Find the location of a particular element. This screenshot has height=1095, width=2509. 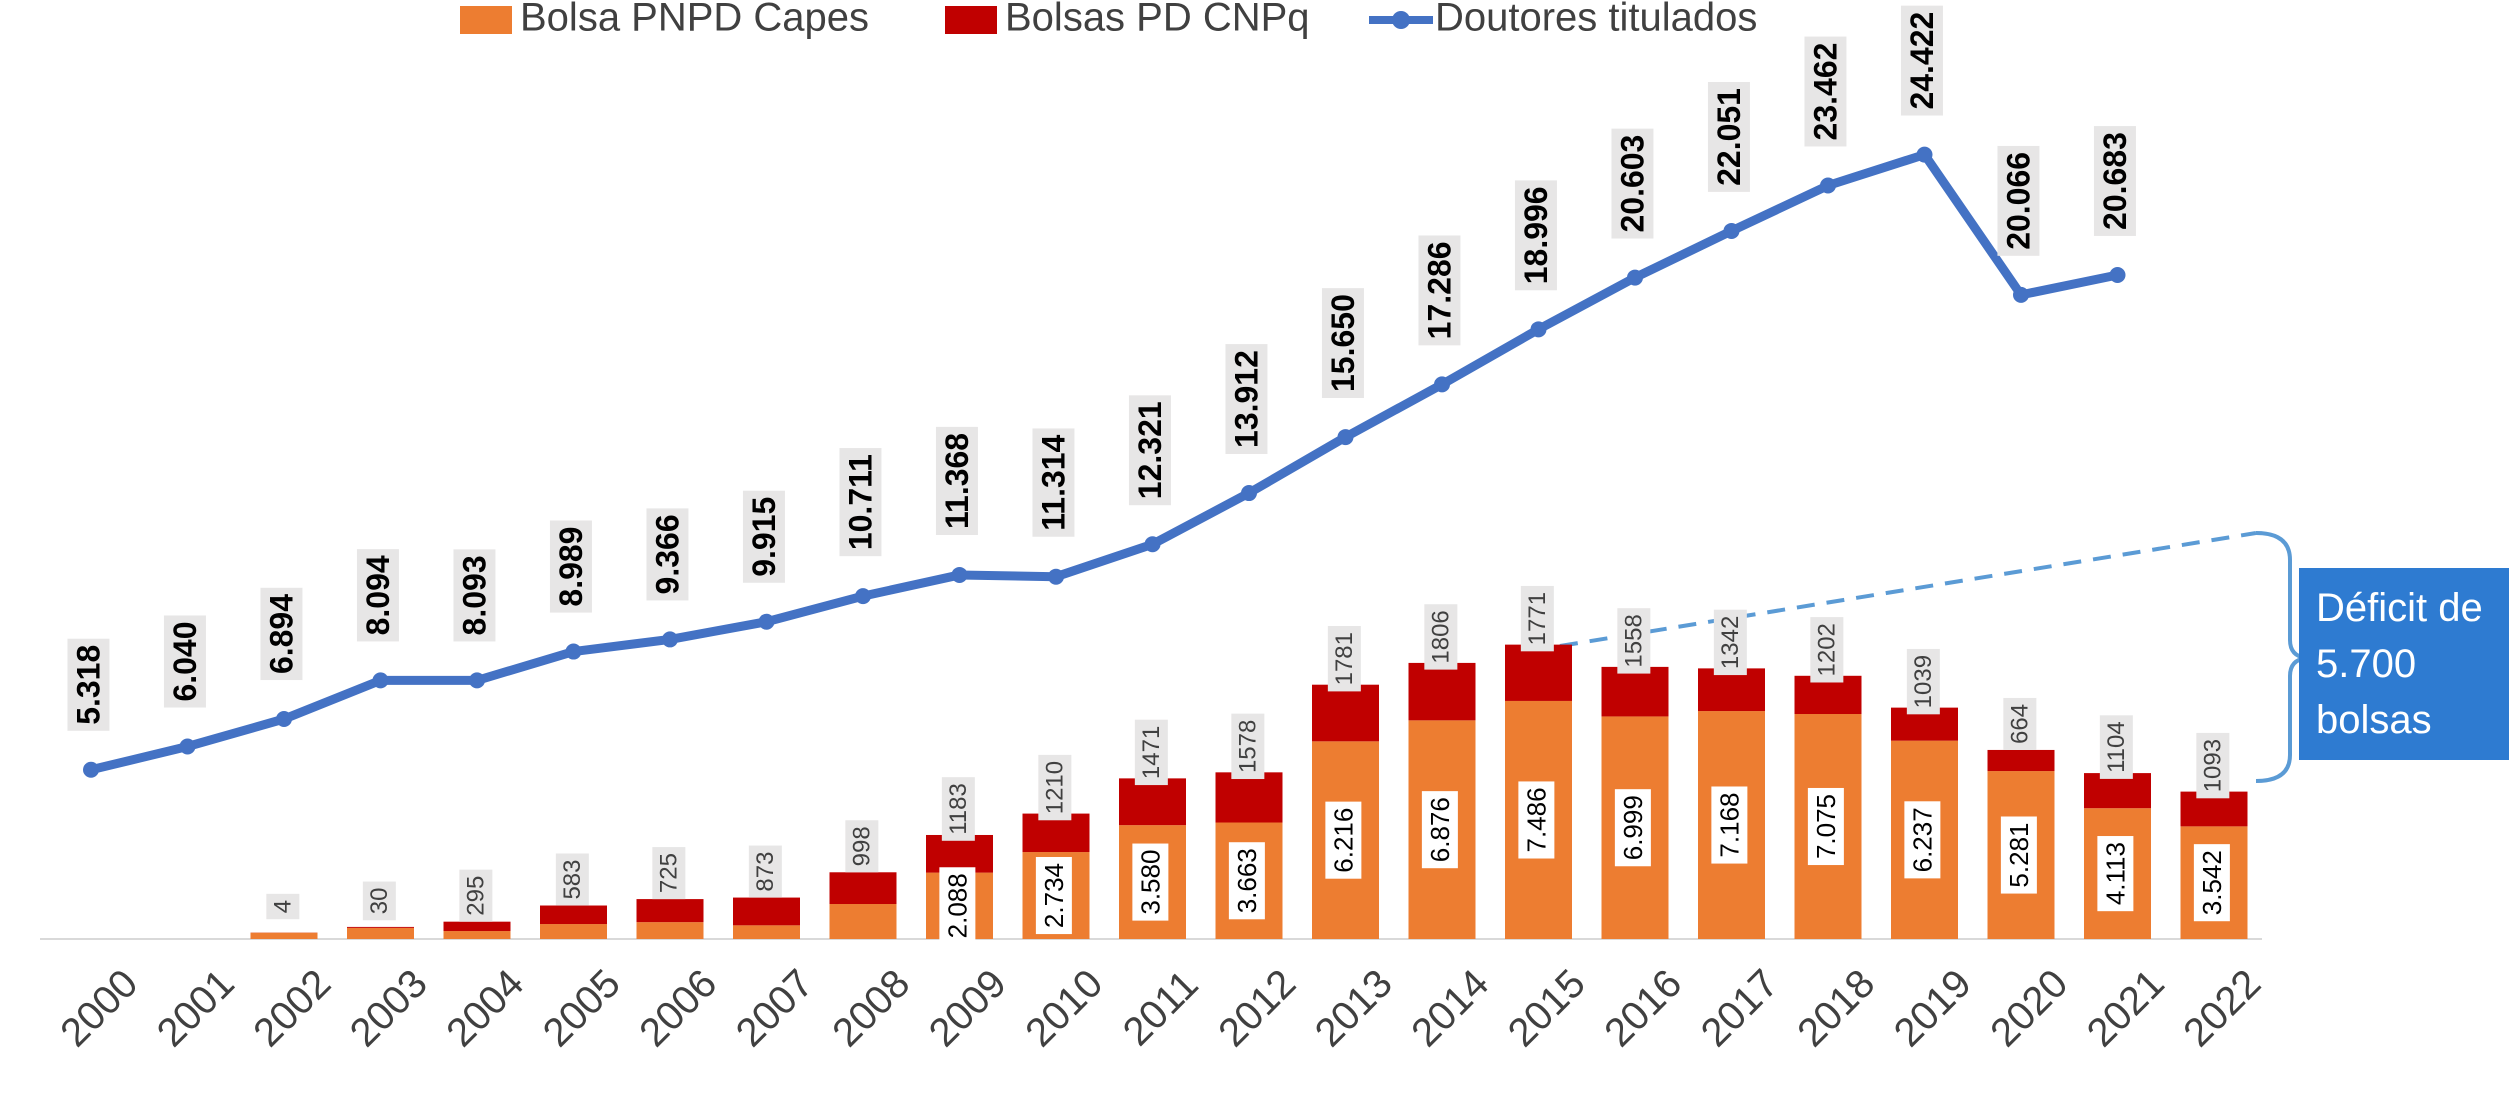

x-tick-label: 2015 is located at coordinates (1547, 1008).